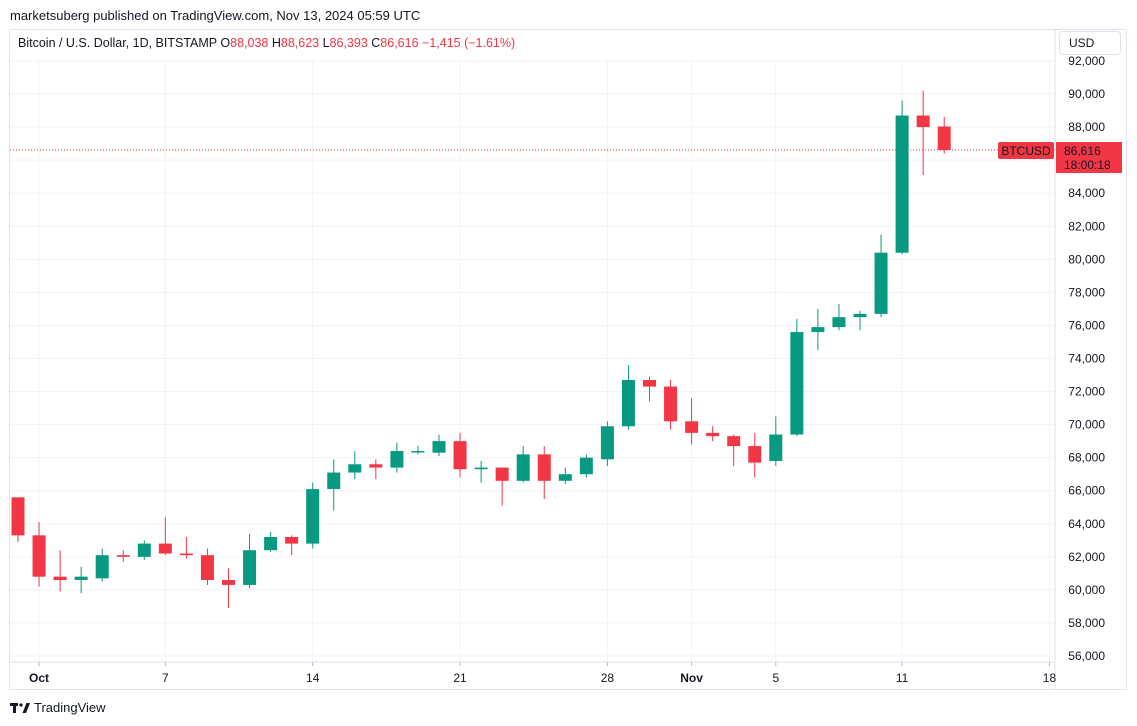 This screenshot has height=726, width=1137. What do you see at coordinates (1090, 43) in the screenshot?
I see `currency-button: USD` at bounding box center [1090, 43].